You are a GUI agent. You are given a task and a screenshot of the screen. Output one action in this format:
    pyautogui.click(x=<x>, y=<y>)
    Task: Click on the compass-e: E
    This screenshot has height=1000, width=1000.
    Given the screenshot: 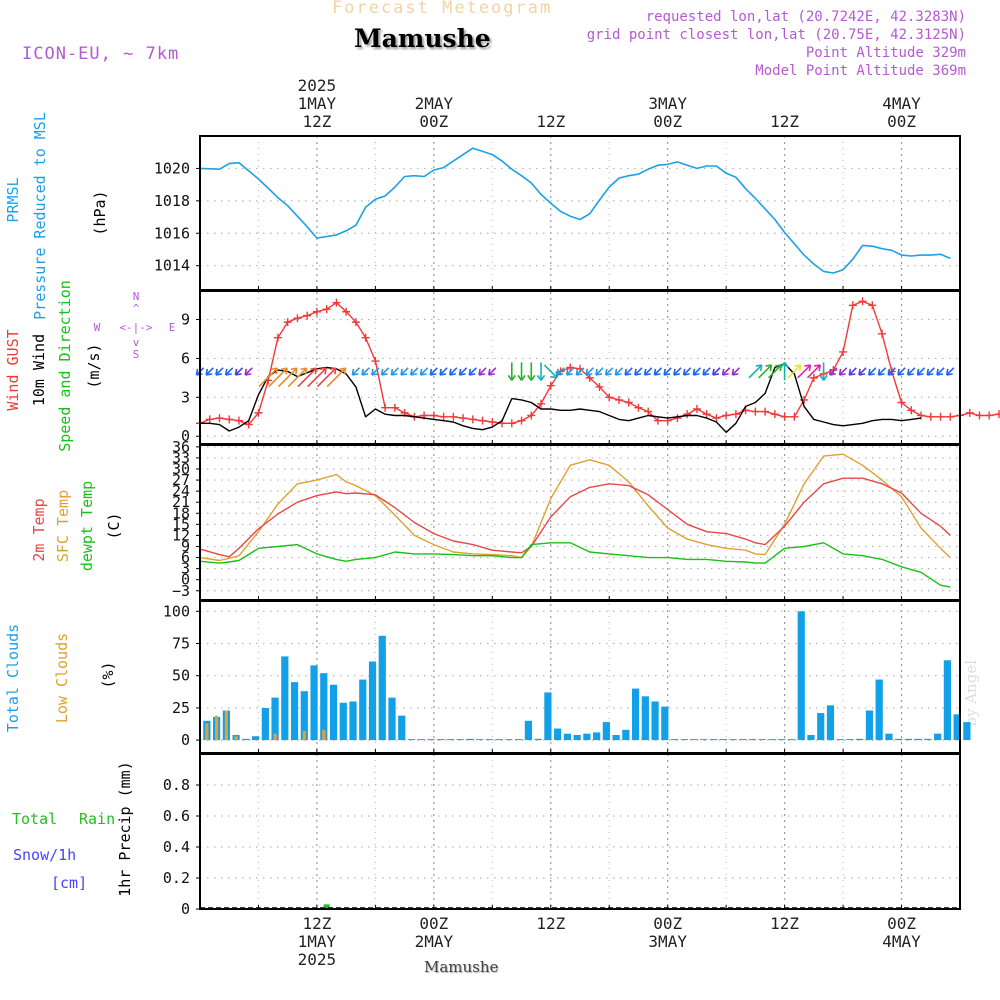 What is the action you would take?
    pyautogui.click(x=172, y=327)
    